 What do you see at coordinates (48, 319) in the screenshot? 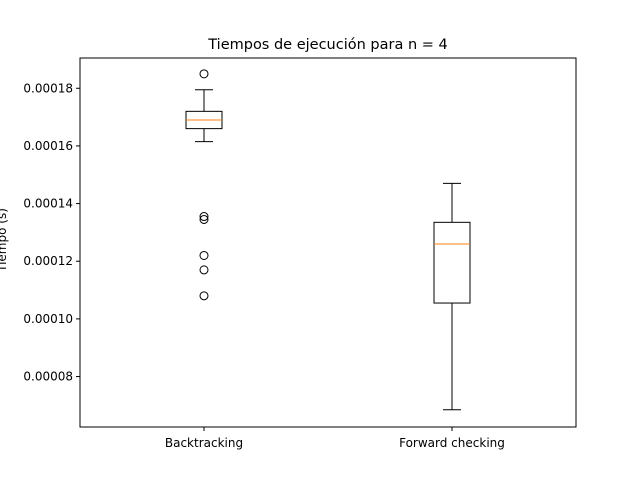
I see `y-tick-label: 0.00010` at bounding box center [48, 319].